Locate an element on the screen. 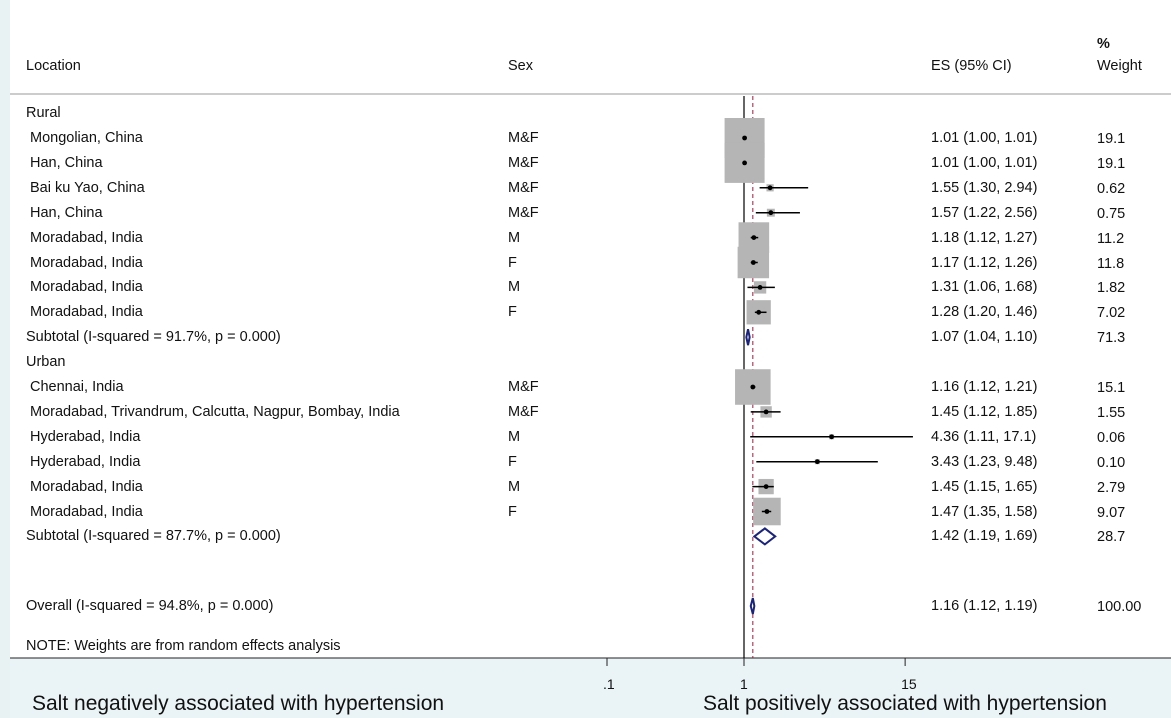 The width and height of the screenshot is (1171, 718). study-es: 4.36 (1.11, 17.1) is located at coordinates (984, 436).